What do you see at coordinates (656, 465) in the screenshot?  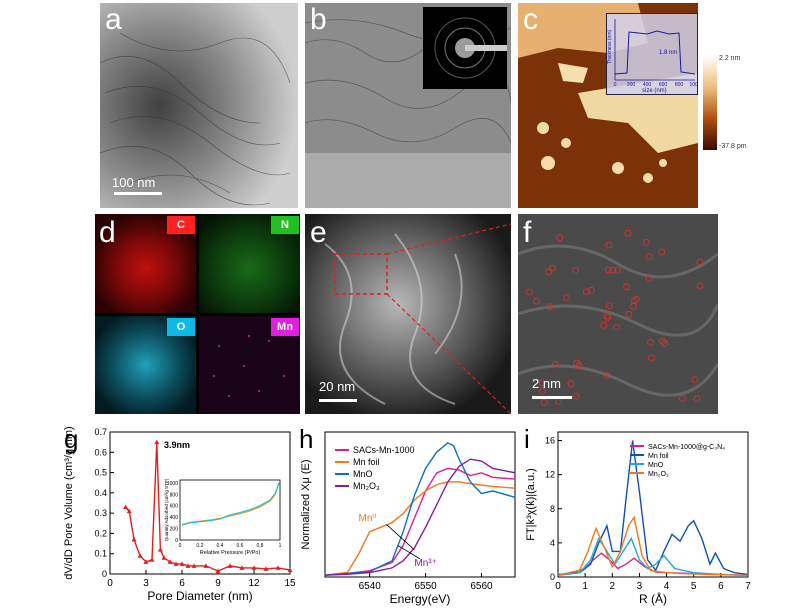 I see `legend-entry: MnO` at bounding box center [656, 465].